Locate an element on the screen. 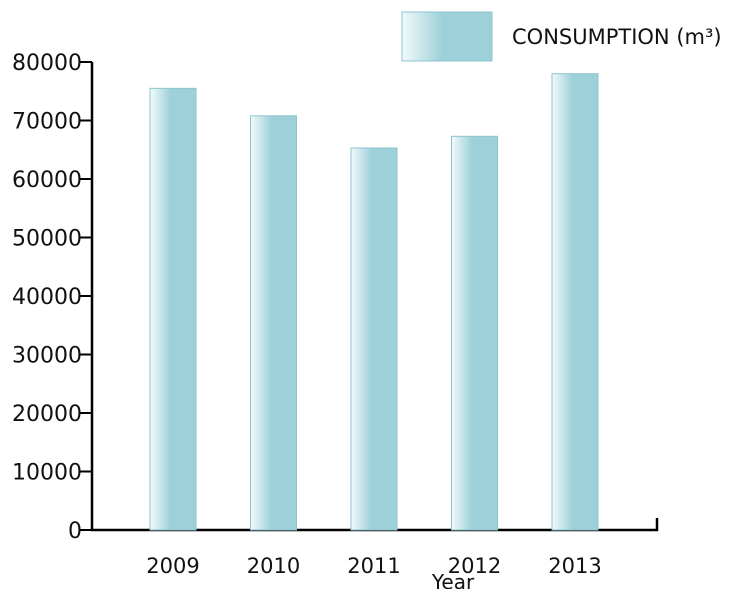 The height and width of the screenshot is (589, 747). x-tick-label: 2010 is located at coordinates (273, 566).